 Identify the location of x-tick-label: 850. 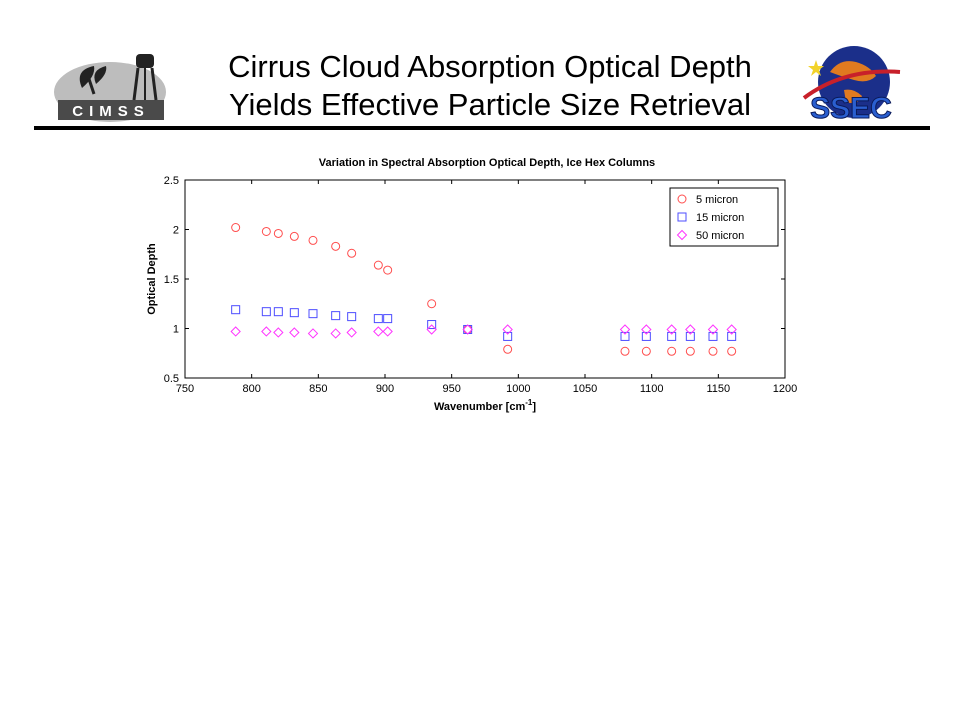
(318, 389).